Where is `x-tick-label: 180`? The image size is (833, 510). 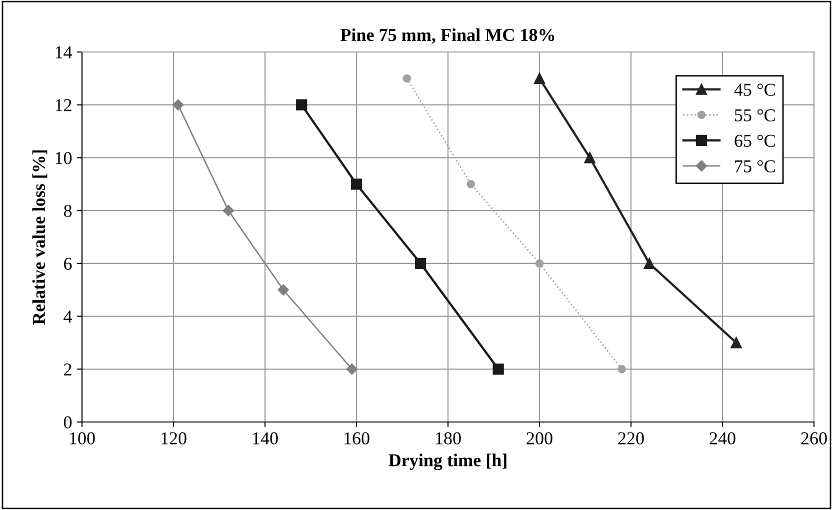 x-tick-label: 180 is located at coordinates (448, 438).